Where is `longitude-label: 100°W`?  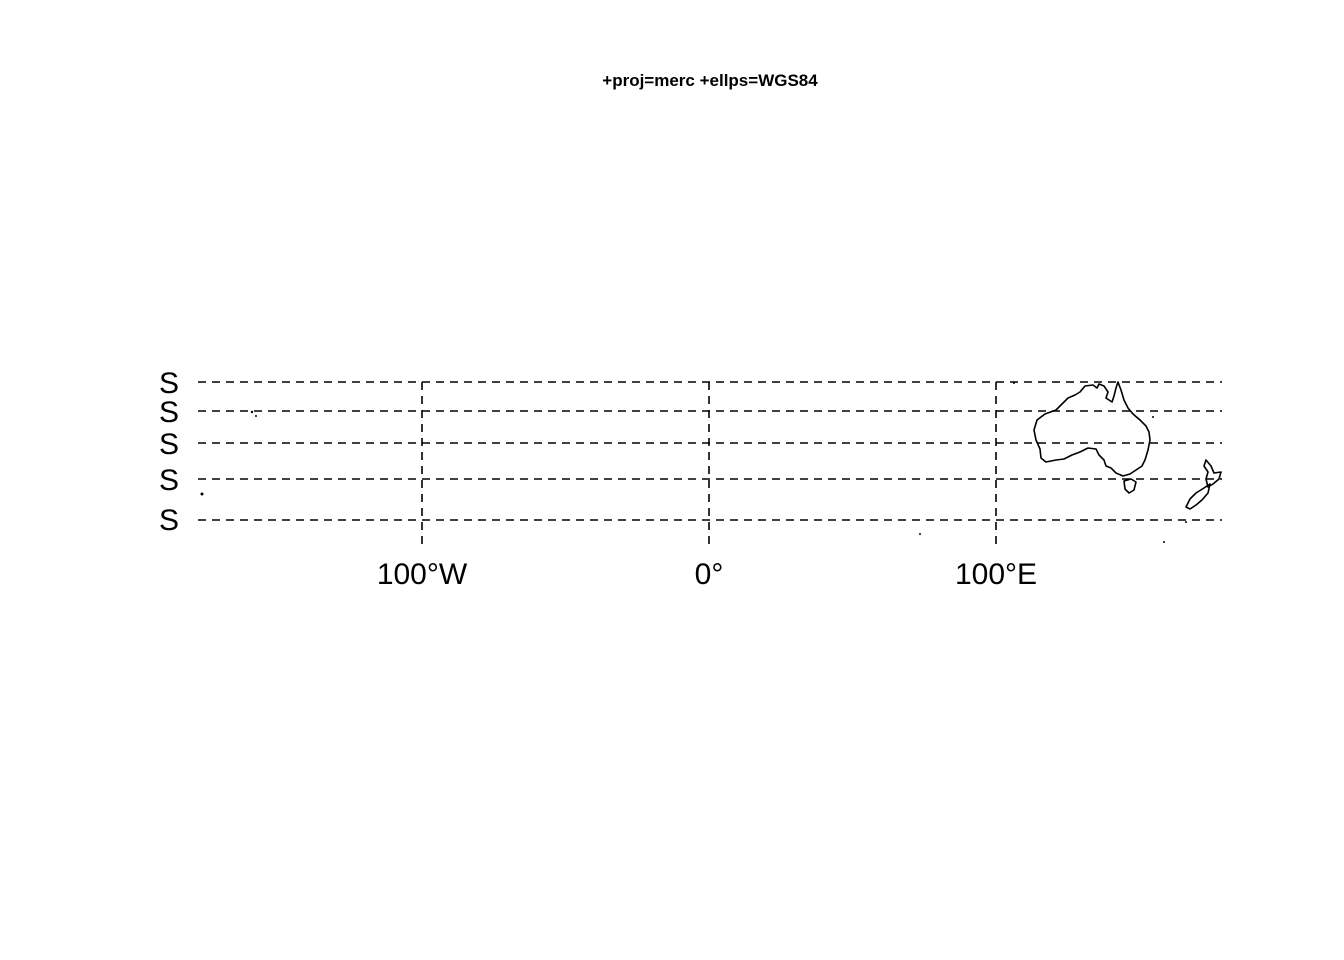
longitude-label: 100°W is located at coordinates (422, 574).